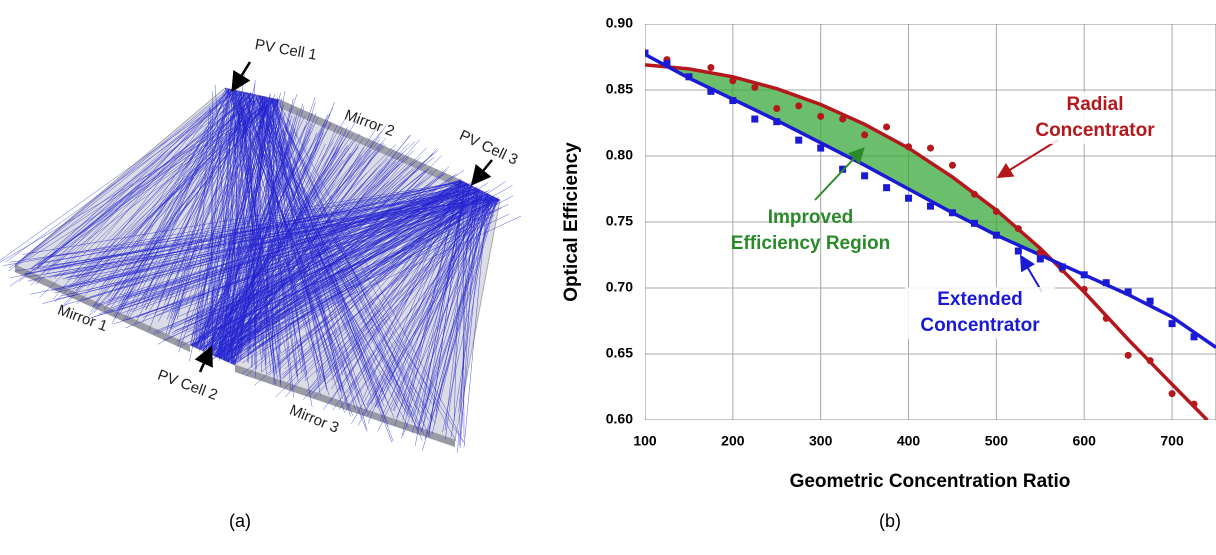 This screenshot has height=555, width=1216. Describe the element at coordinates (345, 406) in the screenshot. I see `mirror-3-wall` at that location.